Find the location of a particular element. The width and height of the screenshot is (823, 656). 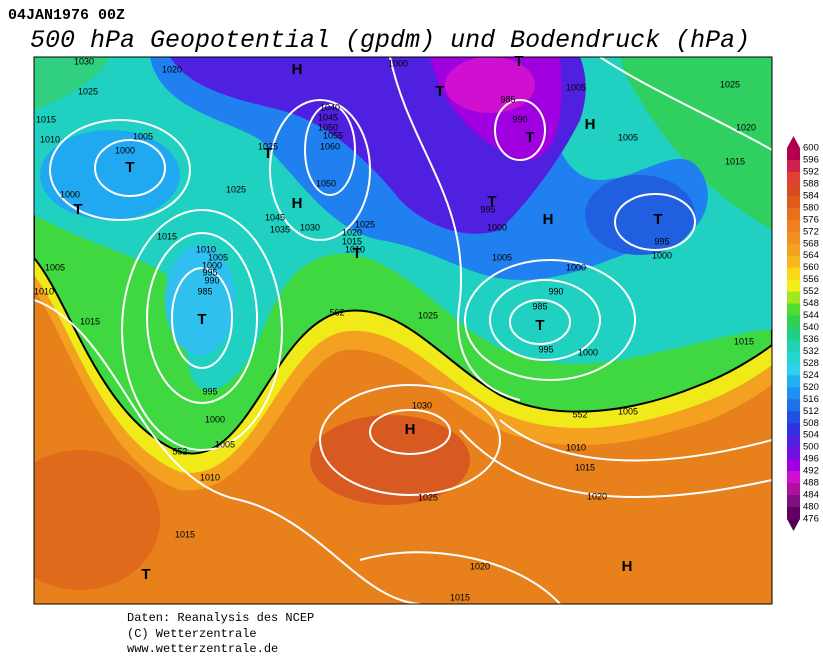

warm-core is located at coordinates (390, 460).